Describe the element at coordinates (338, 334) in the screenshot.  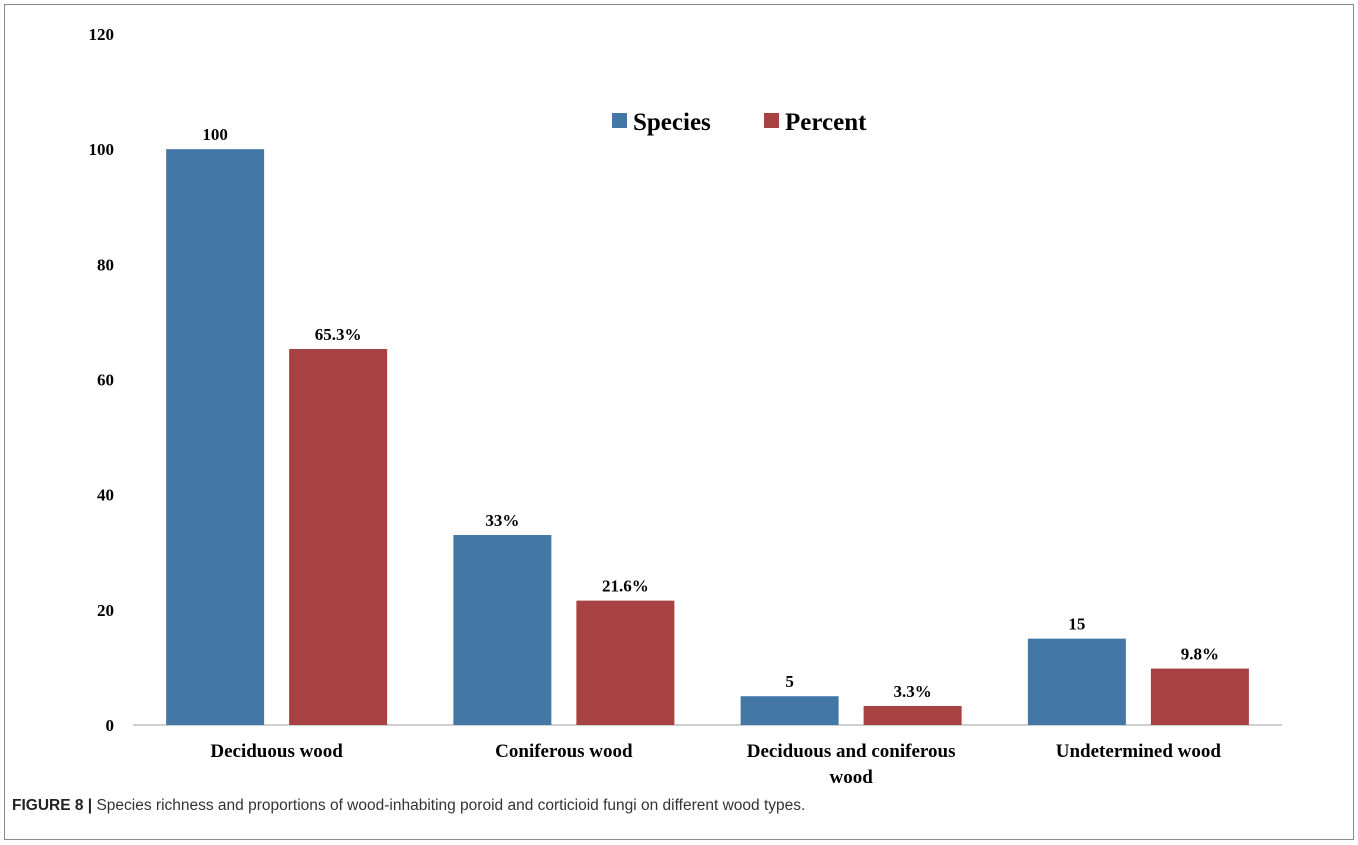
I see `data-label-percent-0: 65.3%` at that location.